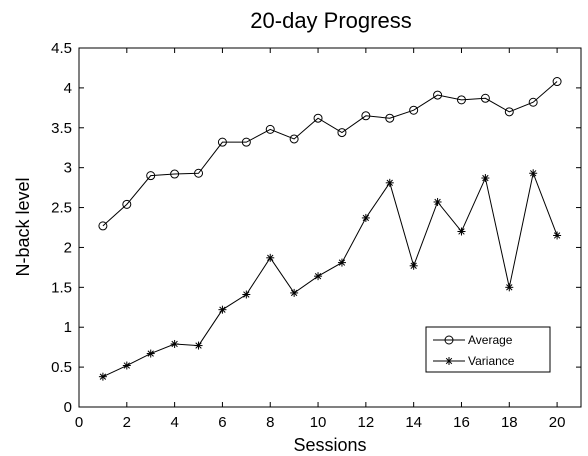  What do you see at coordinates (68, 88) in the screenshot?
I see `y-tick-label: 4` at bounding box center [68, 88].